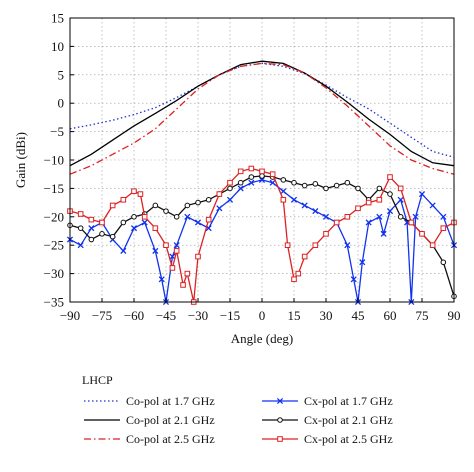 This screenshot has width=474, height=472. What do you see at coordinates (54, 216) in the screenshot?
I see `y-tick-label: −20` at bounding box center [54, 216].